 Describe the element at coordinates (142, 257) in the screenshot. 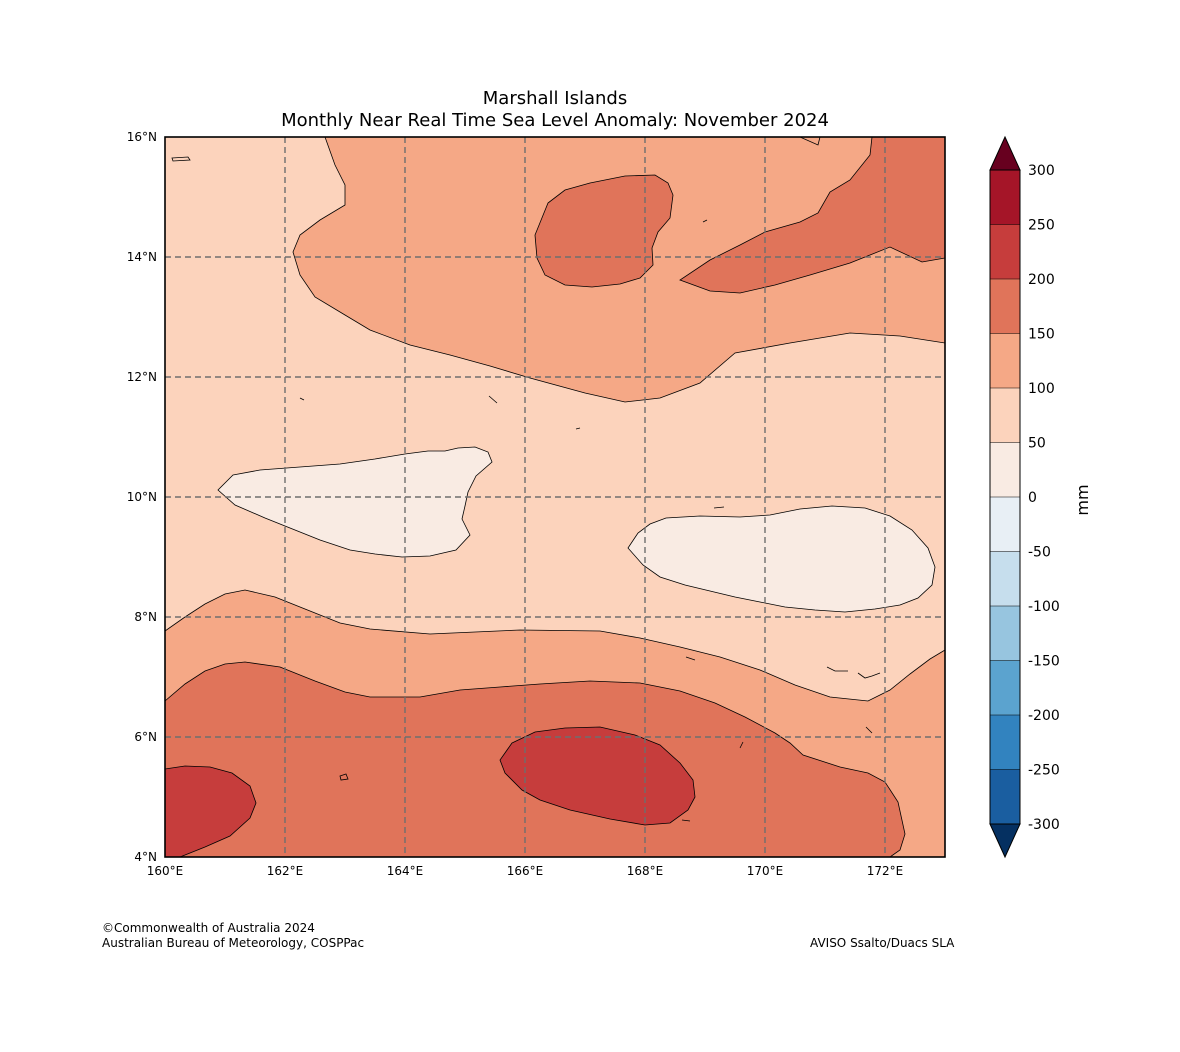

I see `y-tick-label: 14°N` at that location.